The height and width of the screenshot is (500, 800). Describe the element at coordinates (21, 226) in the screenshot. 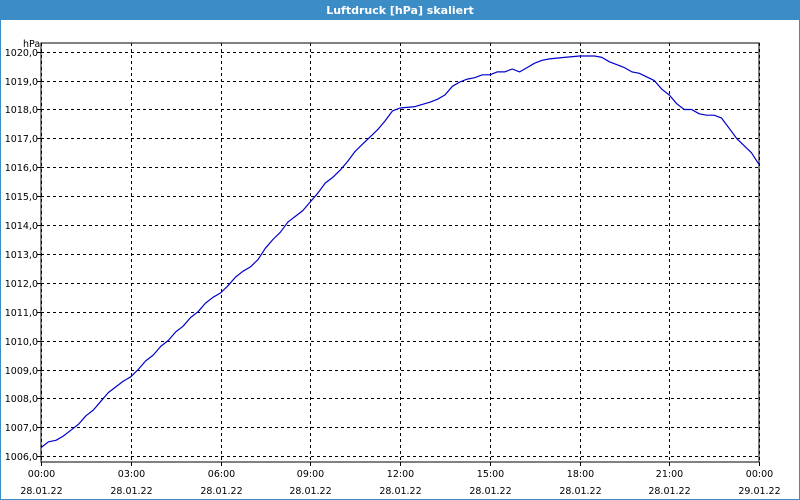

I see `y-tick-label: 1014,0` at that location.